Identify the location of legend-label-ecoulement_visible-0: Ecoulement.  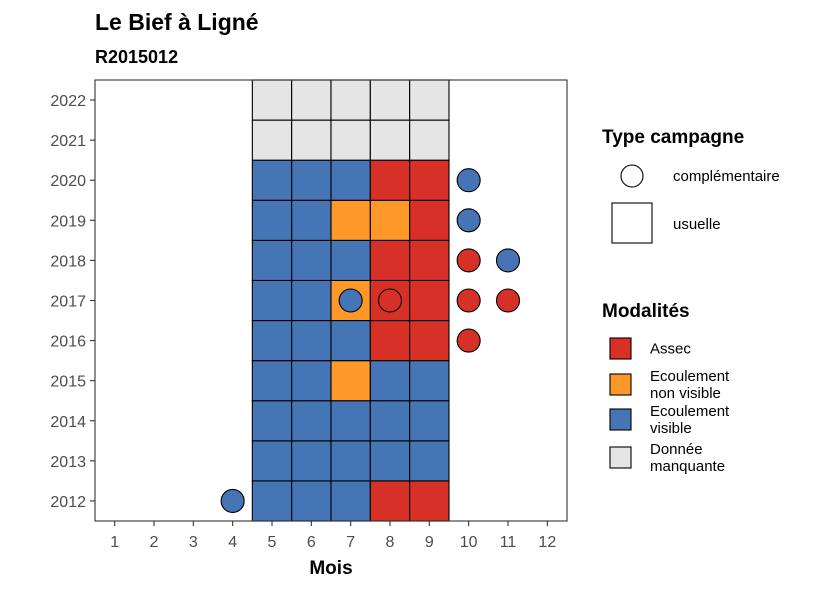
(690, 411).